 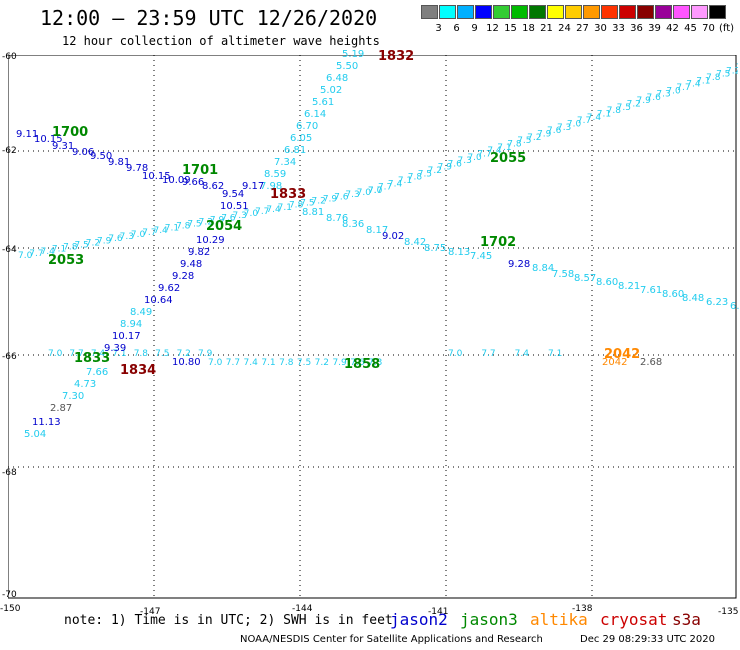 What do you see at coordinates (315, 114) in the screenshot?
I see `wave-height-value: 6.14` at bounding box center [315, 114].